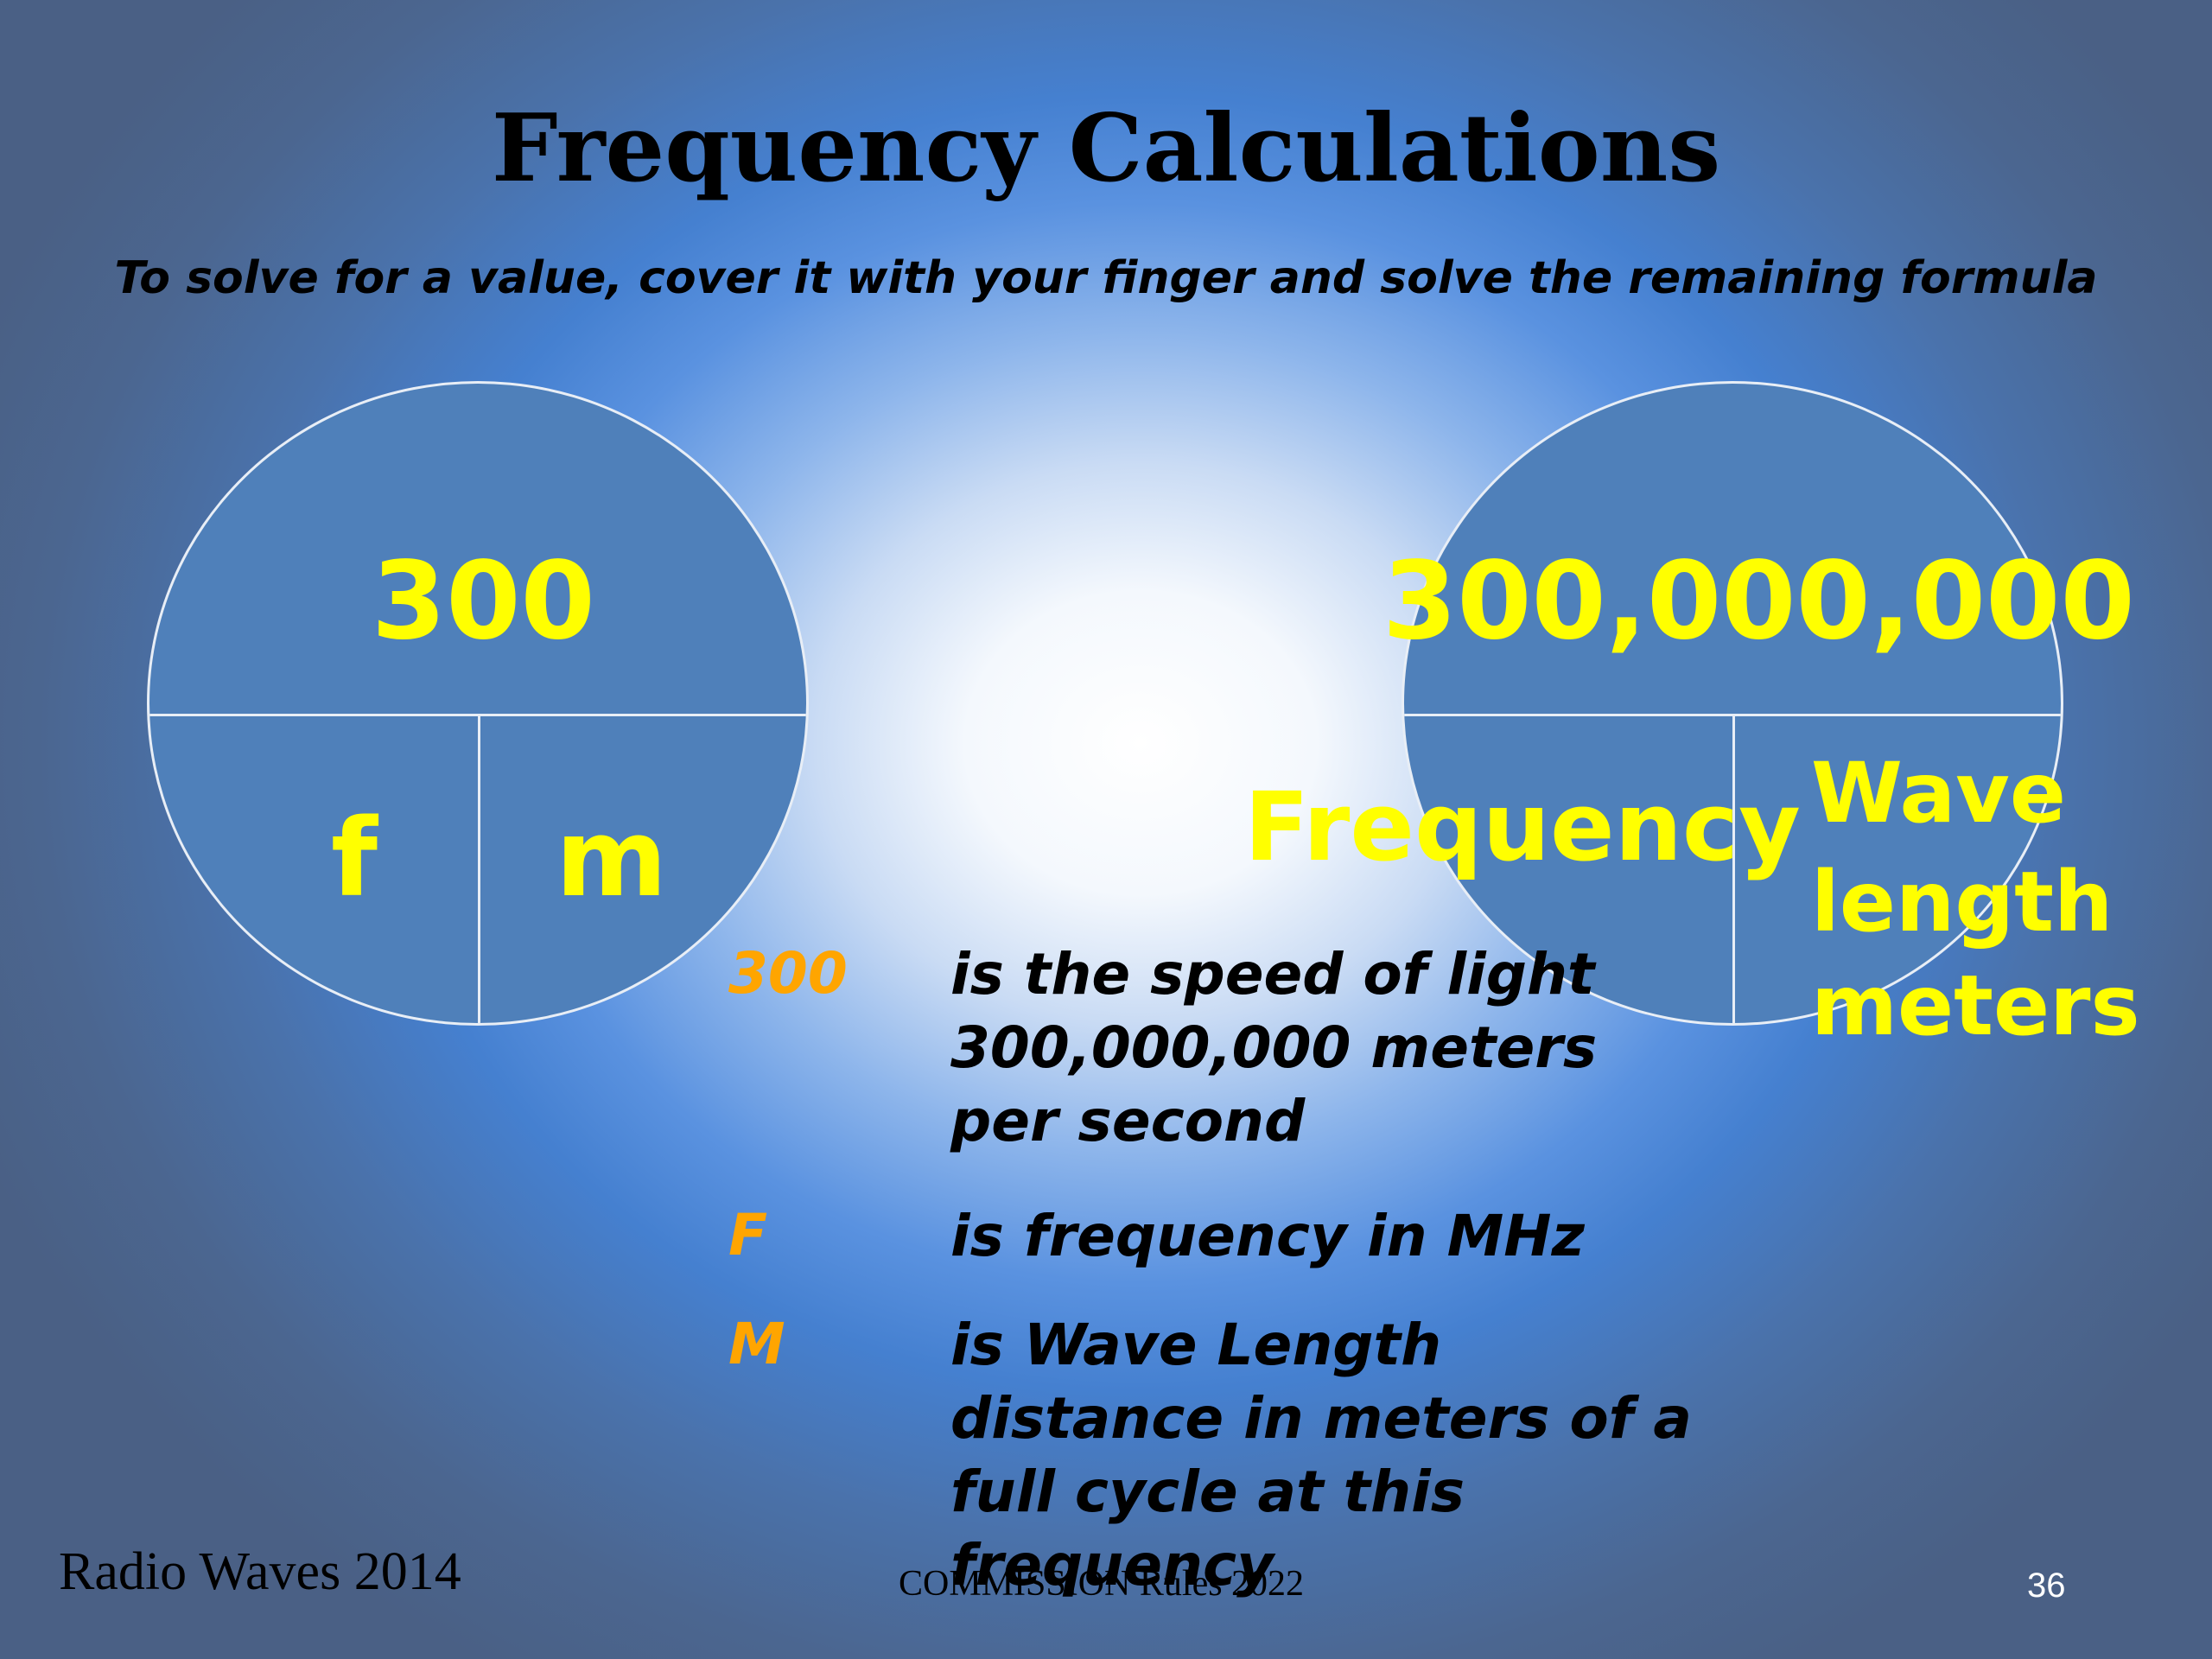  What do you see at coordinates (1196, 1345) in the screenshot?
I see `legend-desc-line: is Wave Length` at bounding box center [1196, 1345].